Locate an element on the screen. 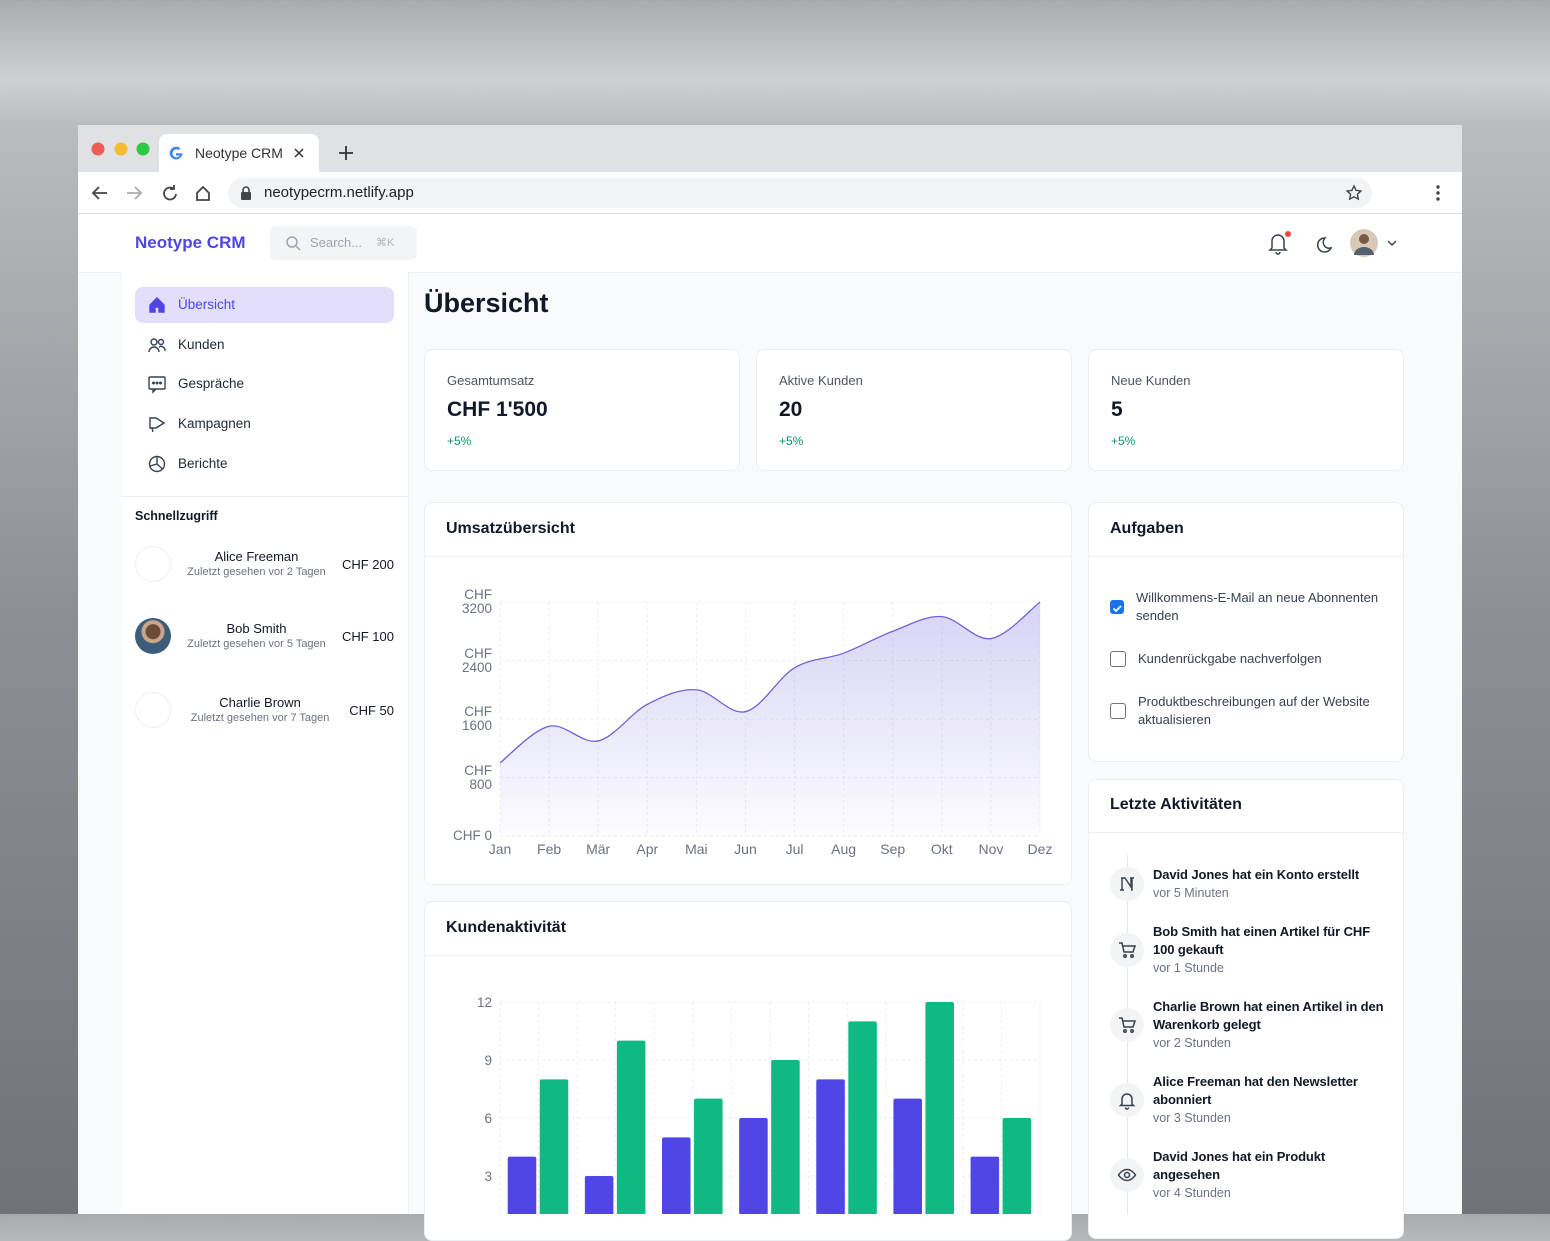  contact-seen: Zuletzt gesehen vor 5 Tagen is located at coordinates (256, 643).